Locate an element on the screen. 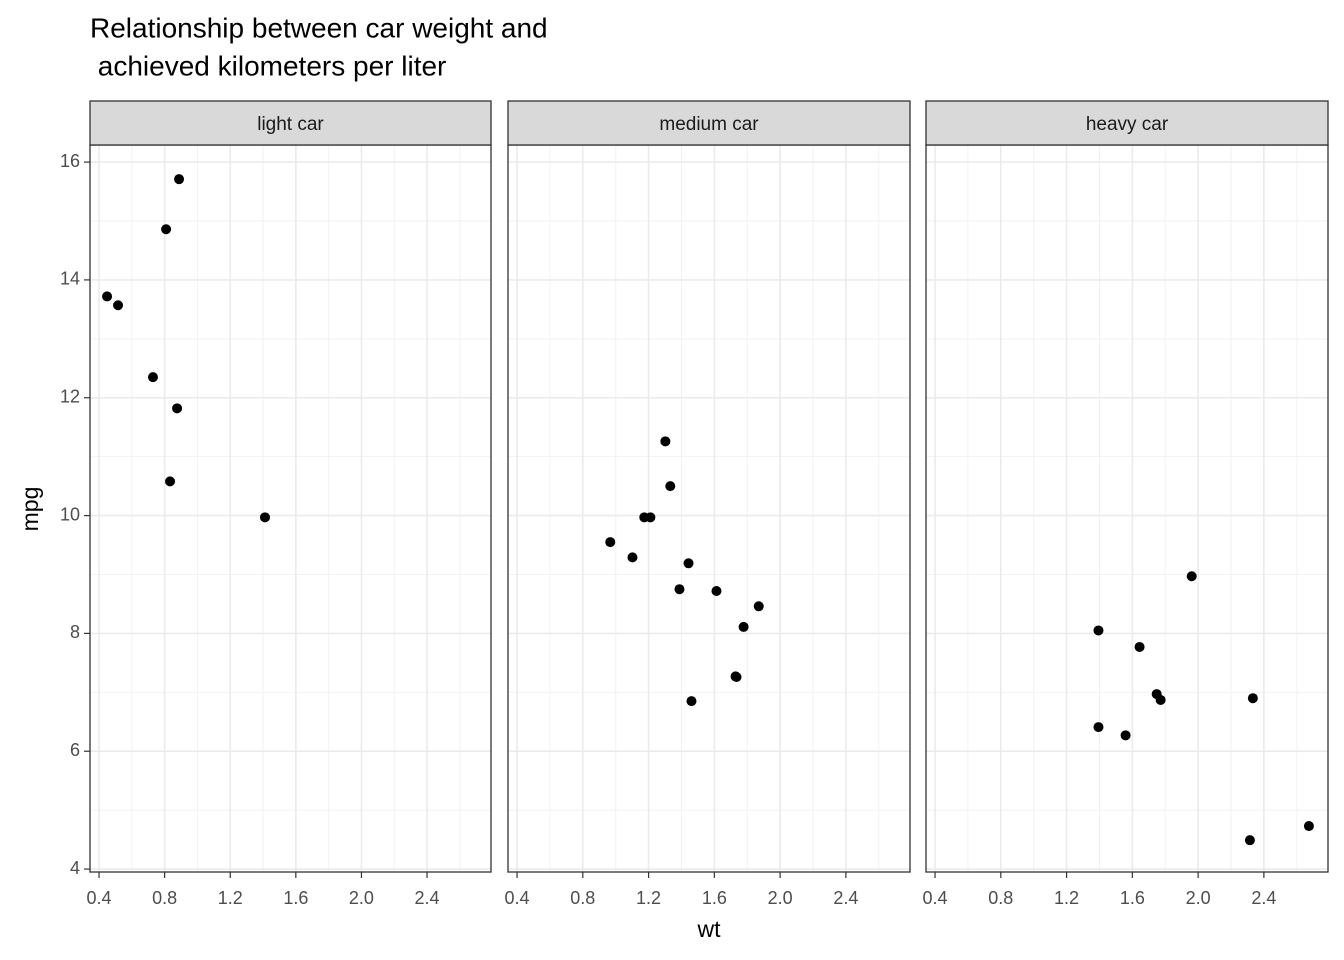 This screenshot has height=960, width=1344. strip-label: light car is located at coordinates (290, 124).